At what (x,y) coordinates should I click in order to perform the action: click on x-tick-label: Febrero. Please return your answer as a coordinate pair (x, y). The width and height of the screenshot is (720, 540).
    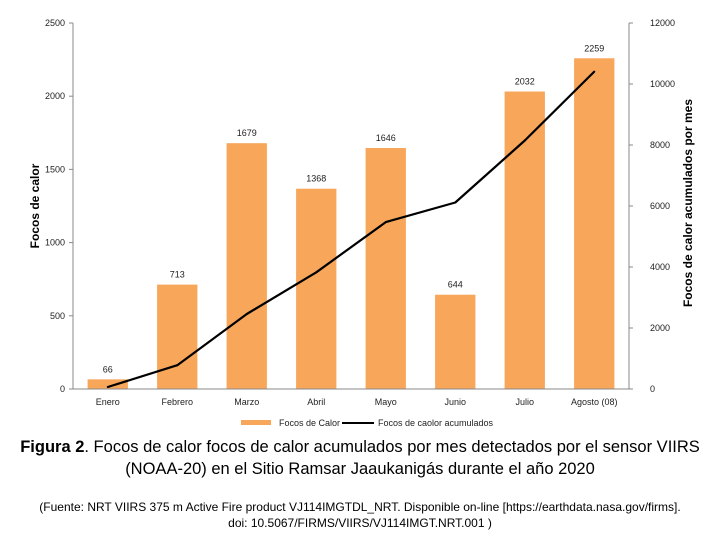
    Looking at the image, I should click on (177, 402).